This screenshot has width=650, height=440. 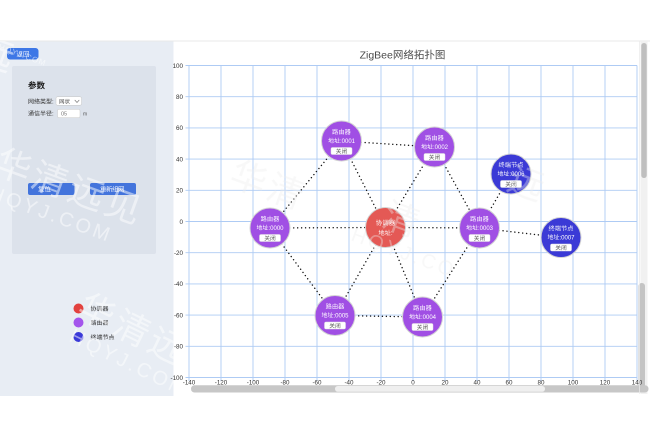 What do you see at coordinates (64, 114) in the screenshot?
I see `svg-text: 05` at bounding box center [64, 114].